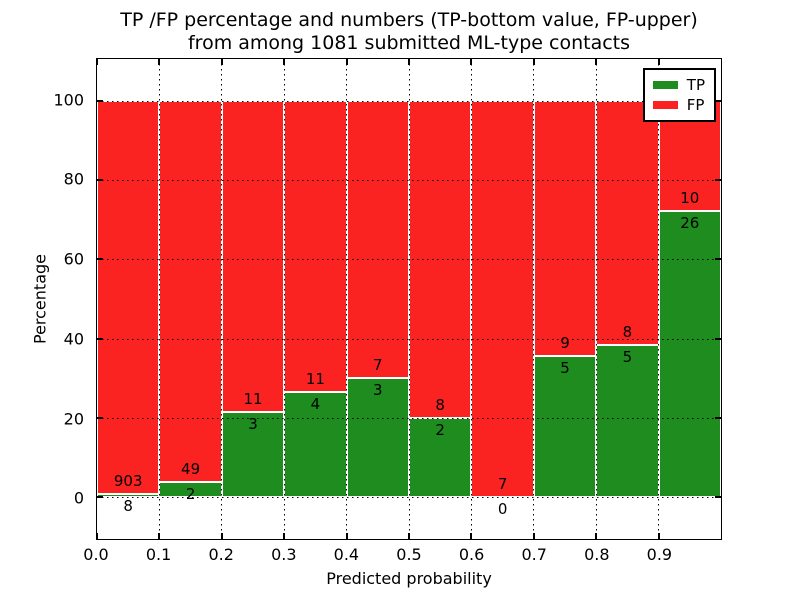 Image resolution: width=800 pixels, height=600 pixels. What do you see at coordinates (502, 509) in the screenshot?
I see `tp-count-label: 0` at bounding box center [502, 509].